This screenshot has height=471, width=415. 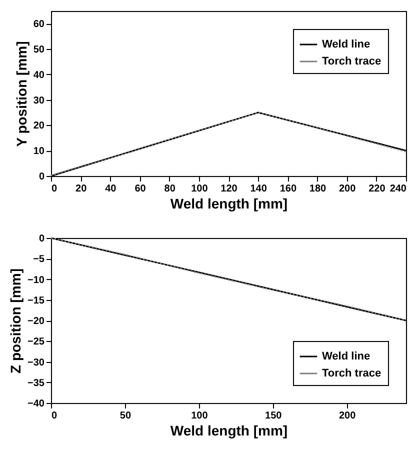 What do you see at coordinates (36, 342) in the screenshot?
I see `y-tick-label: −25` at bounding box center [36, 342].